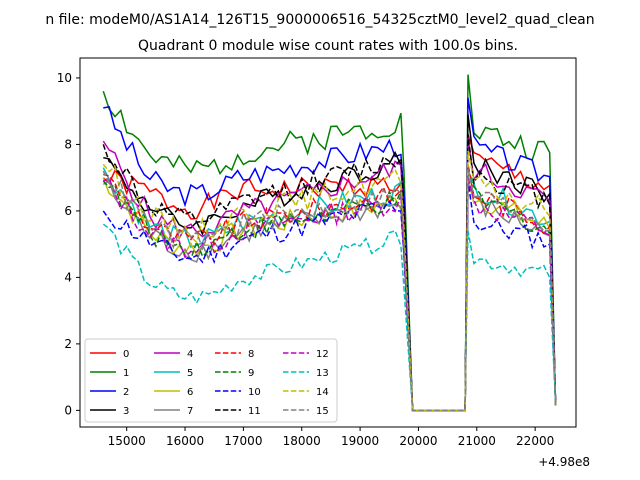 This screenshot has height=480, width=640. I want to click on y-tick-label: 0, so click(68, 410).